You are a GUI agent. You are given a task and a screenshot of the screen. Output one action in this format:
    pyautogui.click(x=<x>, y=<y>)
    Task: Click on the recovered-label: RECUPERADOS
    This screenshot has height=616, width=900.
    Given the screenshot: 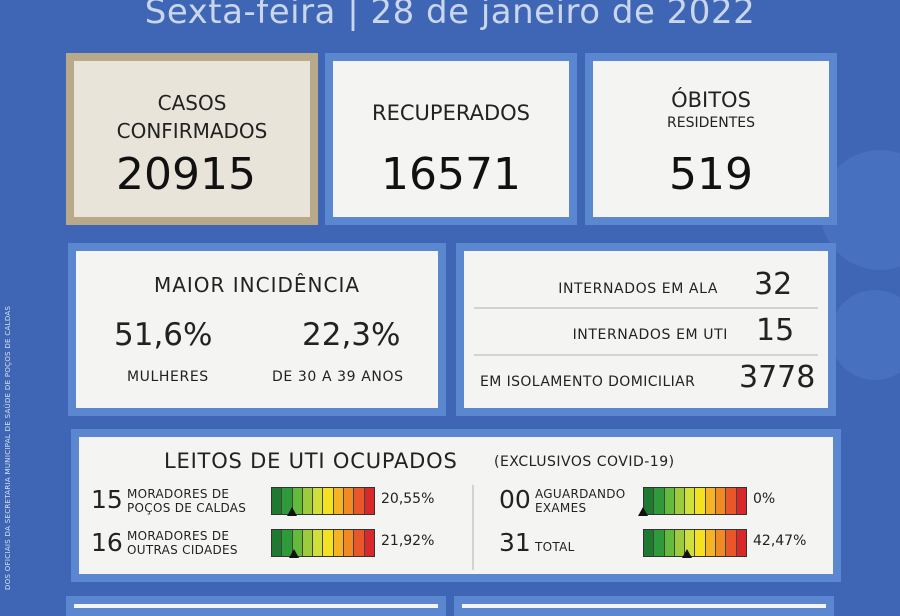 What is the action you would take?
    pyautogui.click(x=451, y=113)
    